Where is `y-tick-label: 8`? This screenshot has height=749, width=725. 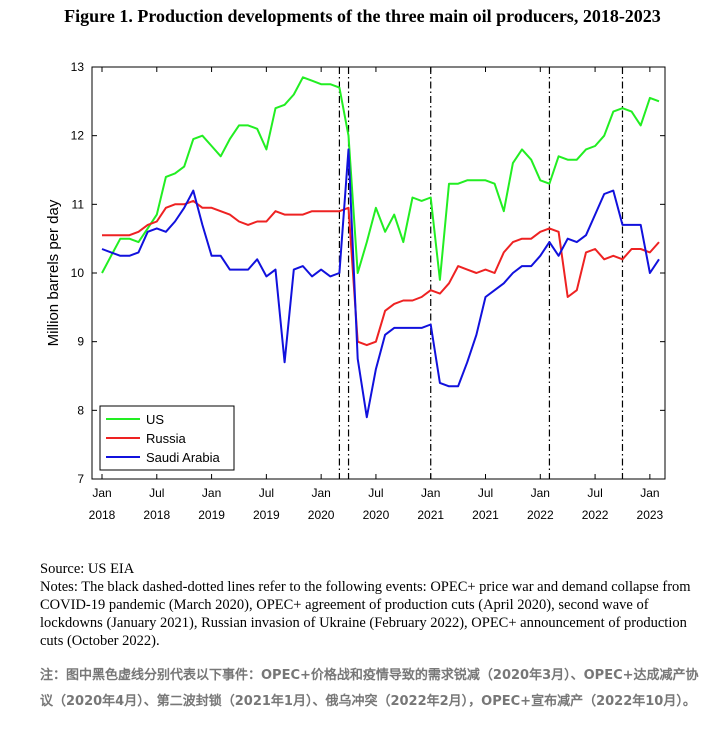
y-tick-label: 8 is located at coordinates (80, 410).